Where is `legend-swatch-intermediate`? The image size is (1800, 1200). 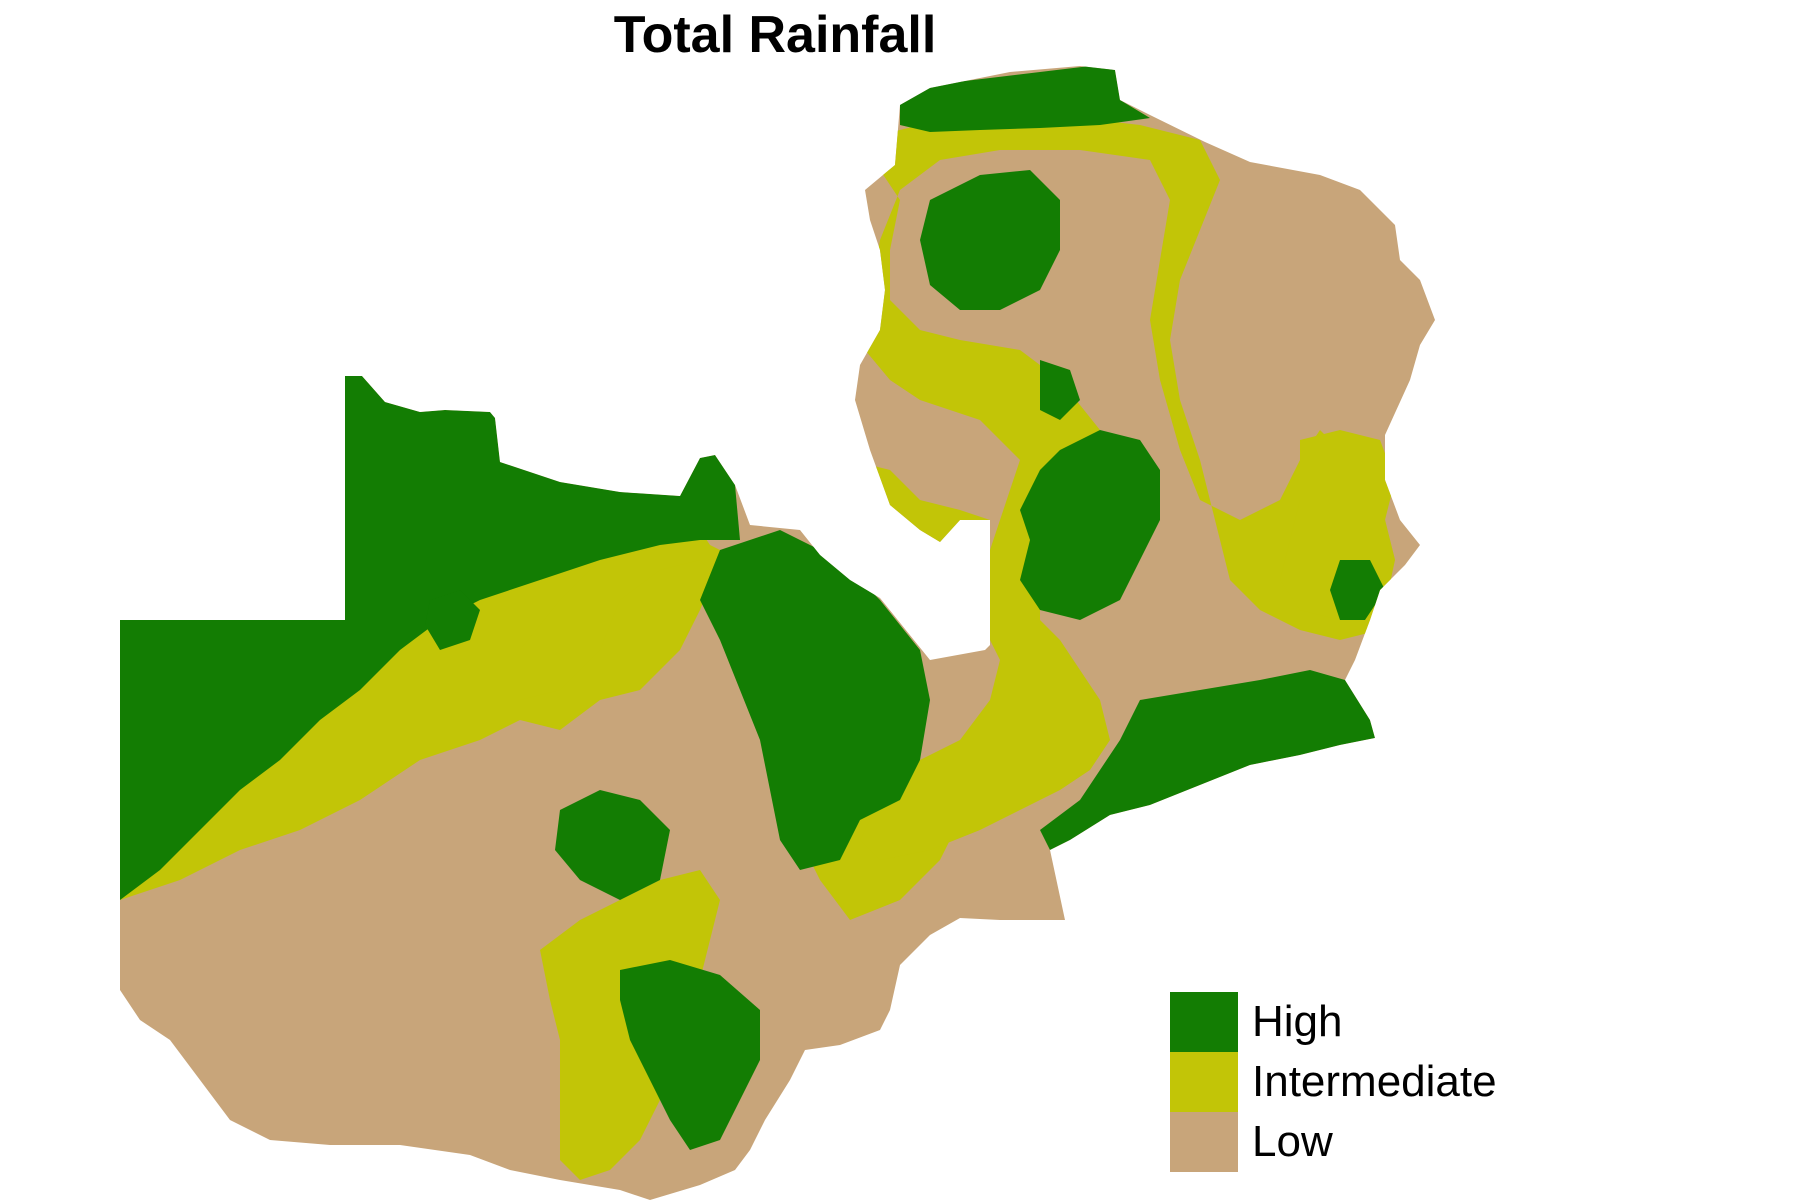
legend-swatch-intermediate is located at coordinates (1204, 1082).